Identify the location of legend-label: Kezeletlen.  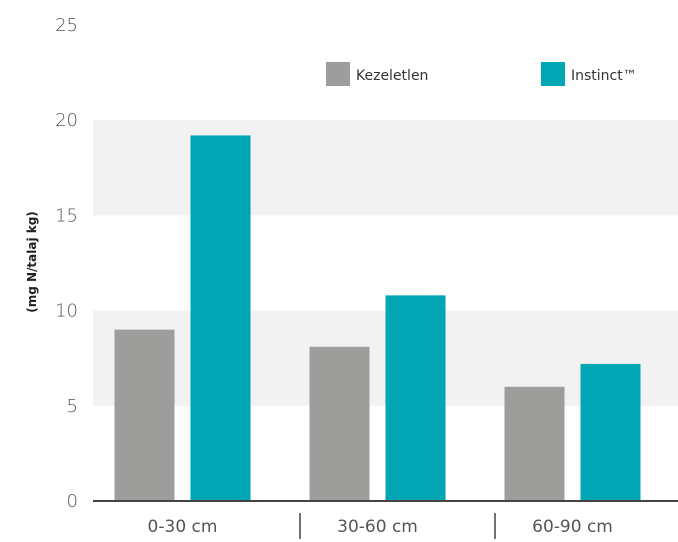
(392, 76).